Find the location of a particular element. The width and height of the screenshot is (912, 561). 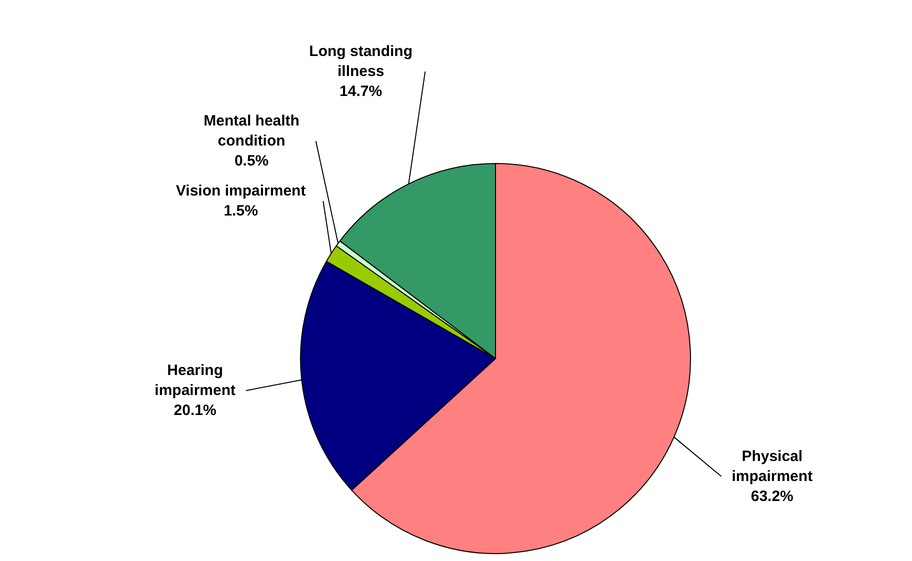

slice-label: Vision impairment is located at coordinates (241, 191).